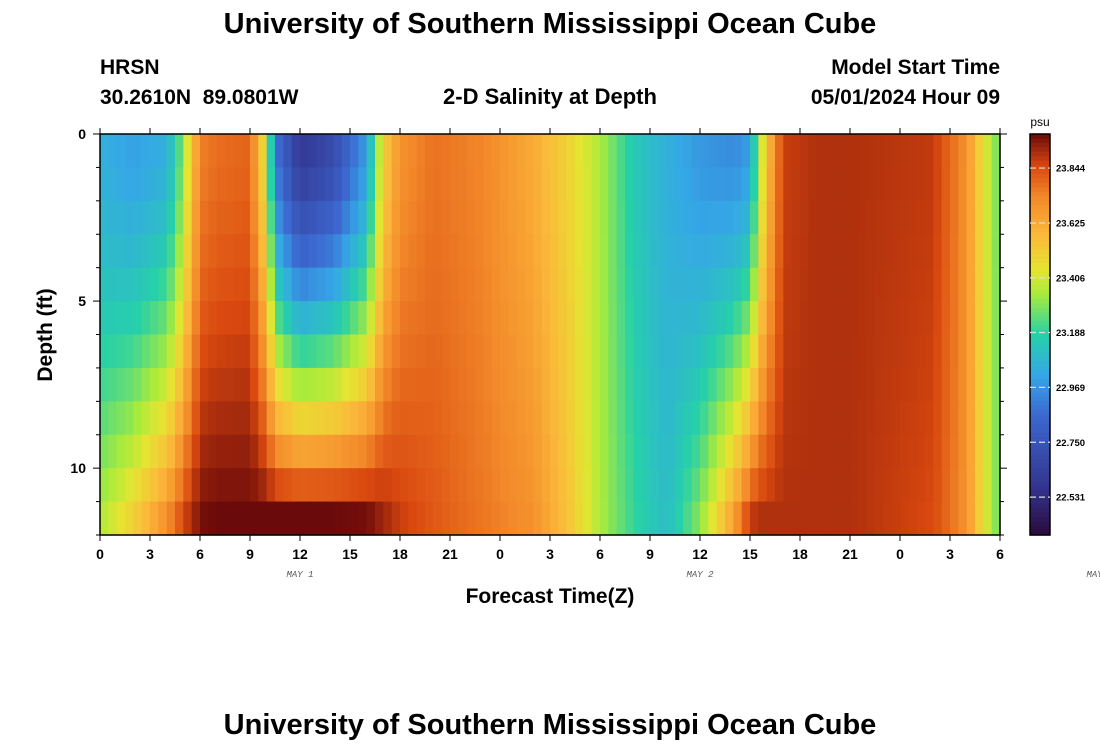 The width and height of the screenshot is (1100, 750). Describe the element at coordinates (750, 554) in the screenshot. I see `x-tick-label: 15` at that location.